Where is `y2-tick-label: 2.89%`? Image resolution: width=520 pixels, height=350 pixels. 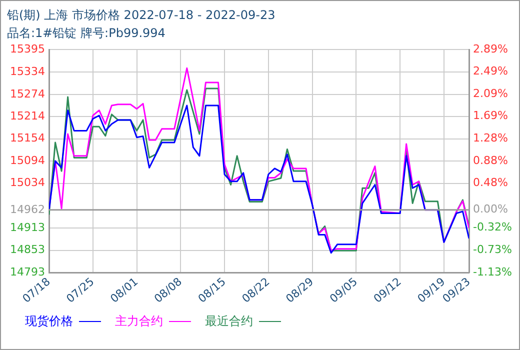
y2-tick-label: 2.89% is located at coordinates (490, 49).